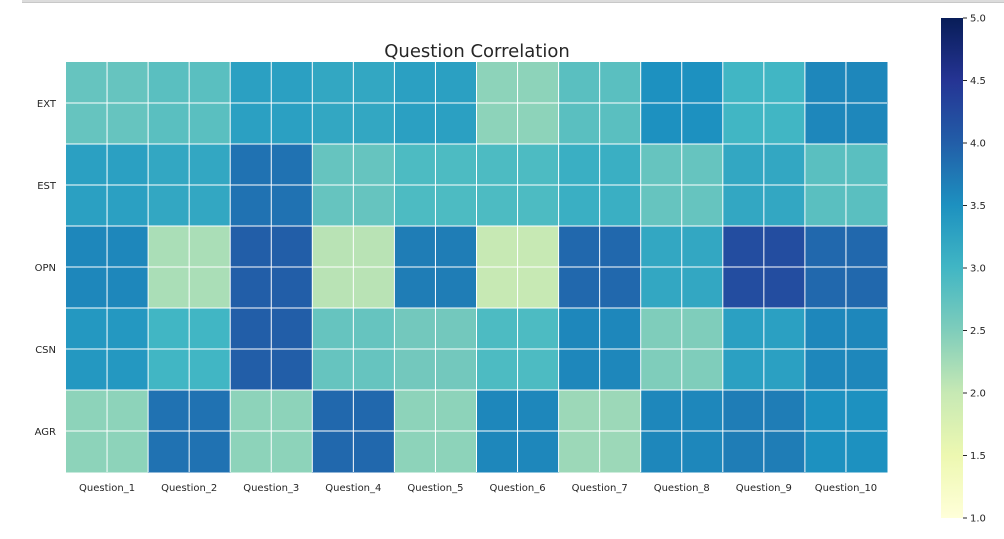  I want to click on x-tick-label: Question_7, so click(600, 488).